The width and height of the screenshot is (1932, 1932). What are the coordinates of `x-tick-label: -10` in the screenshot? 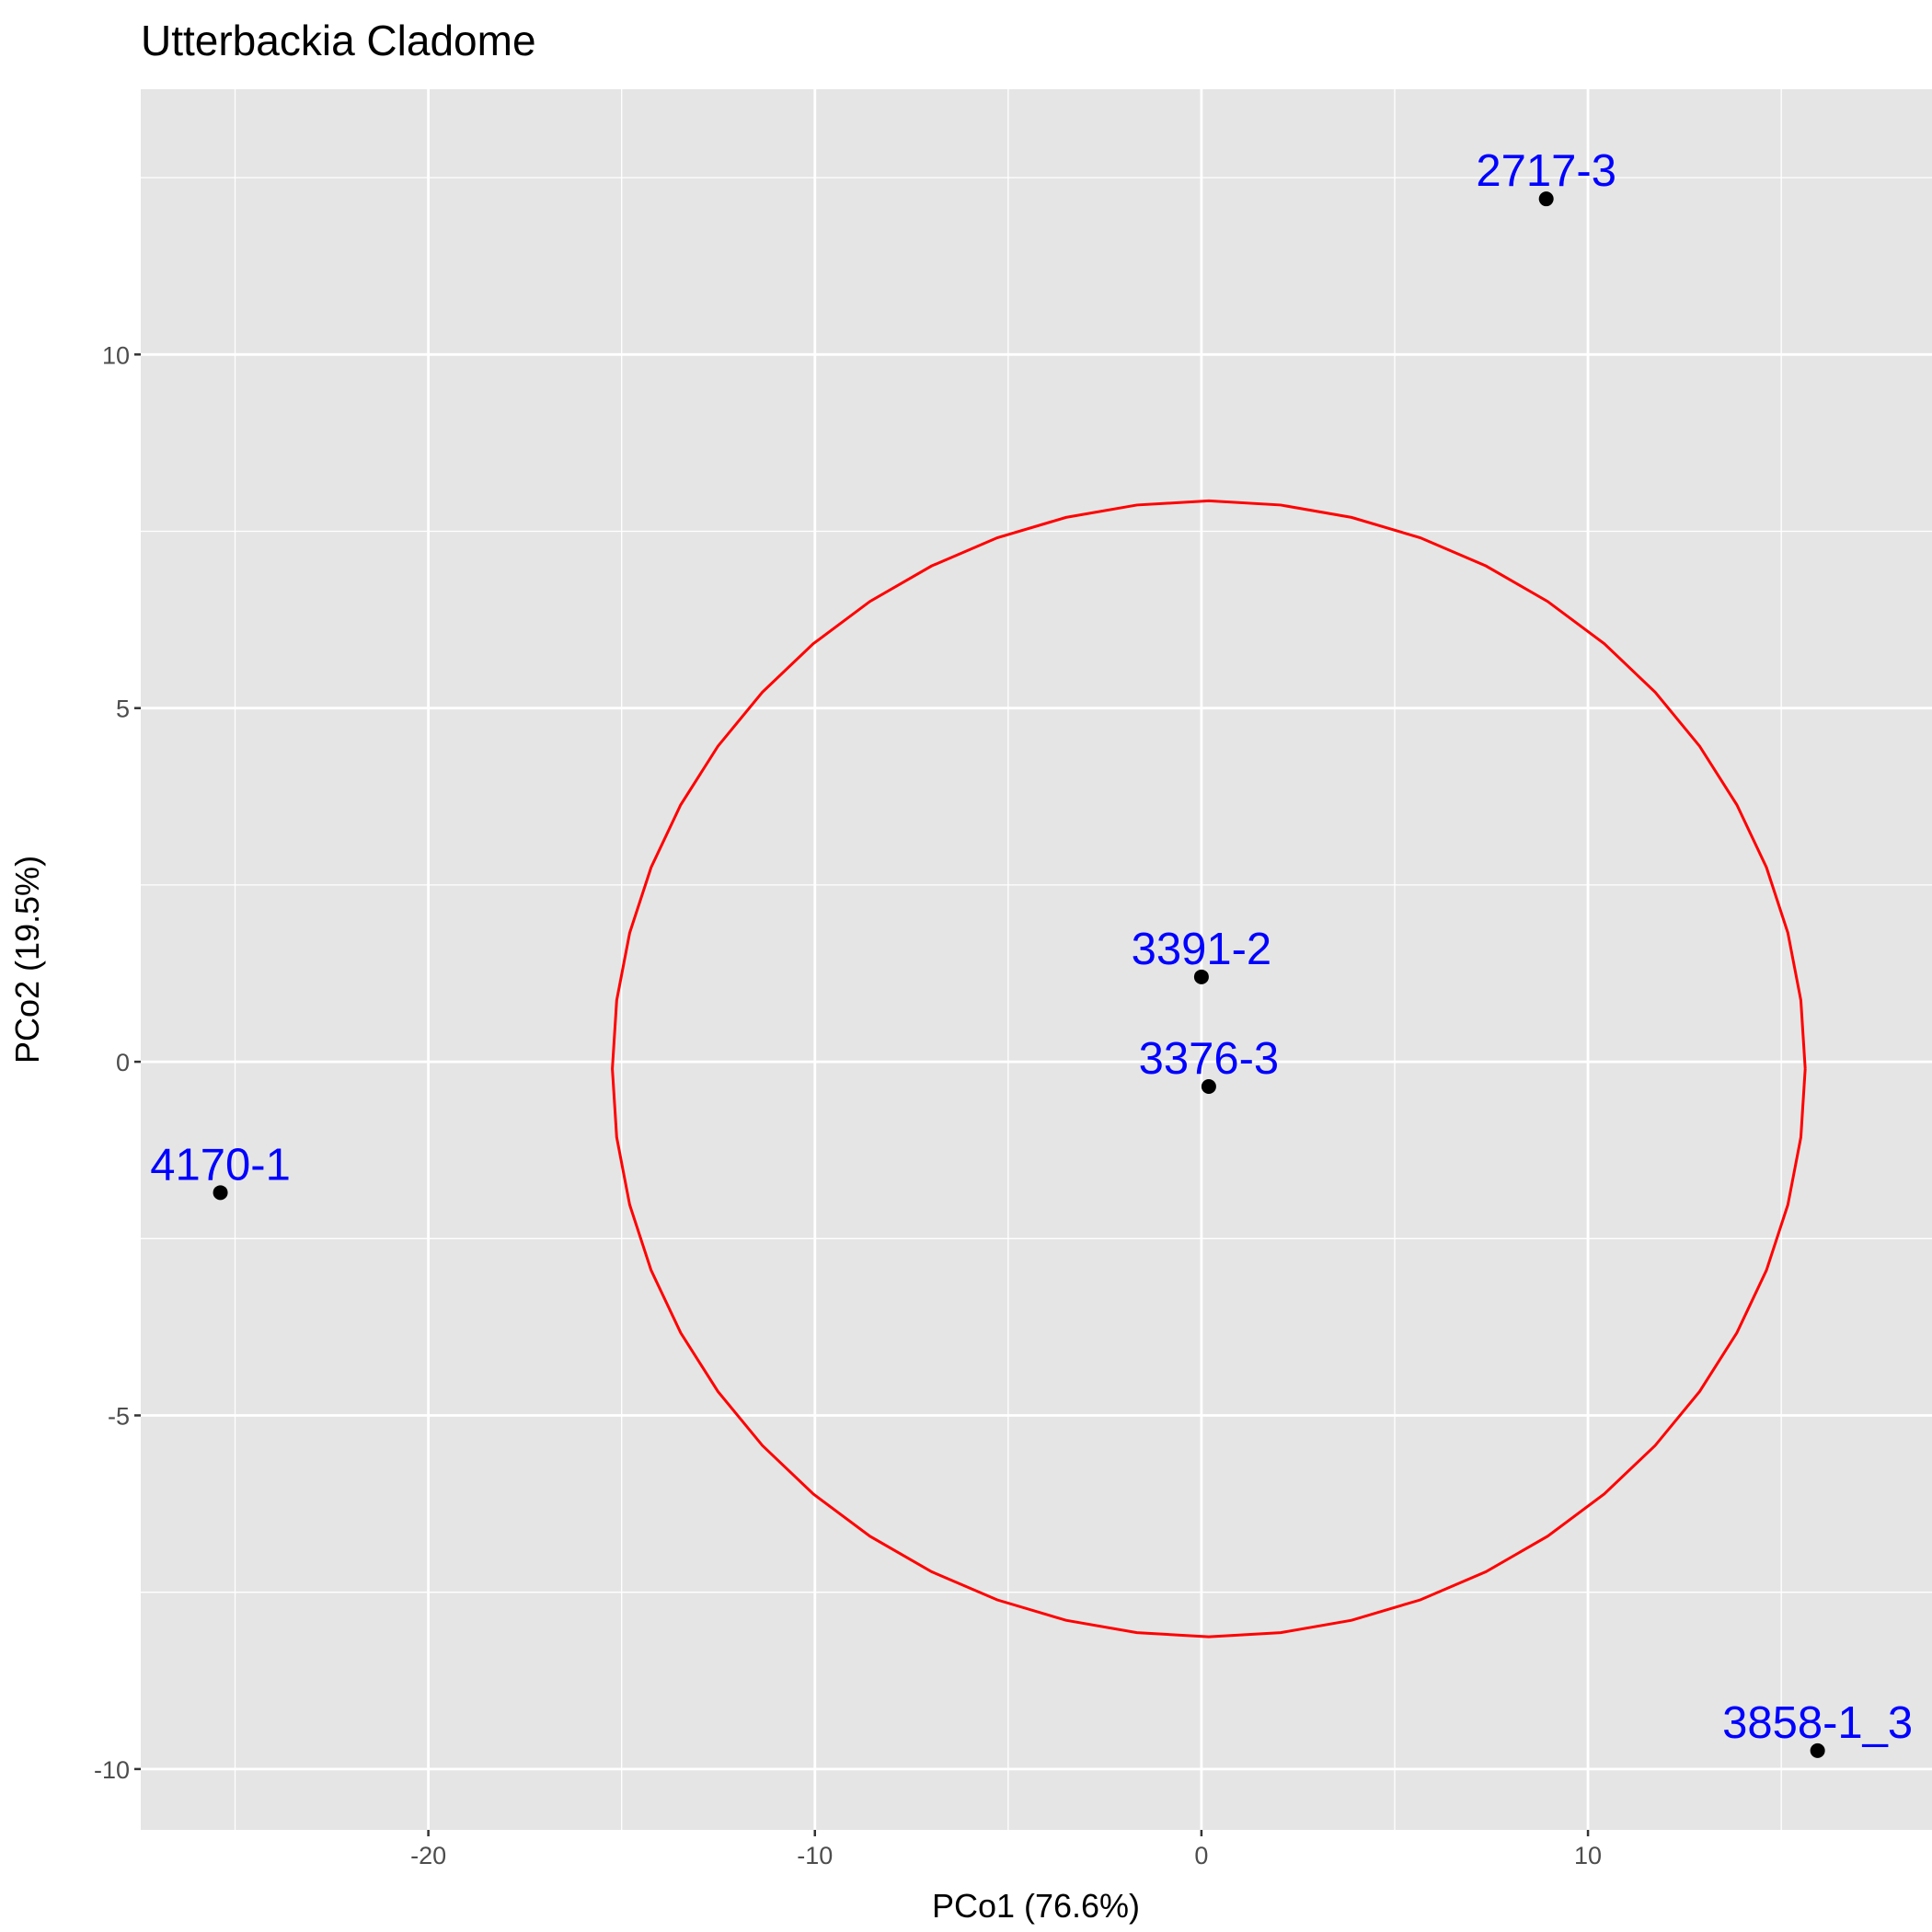 It's located at (815, 1855).